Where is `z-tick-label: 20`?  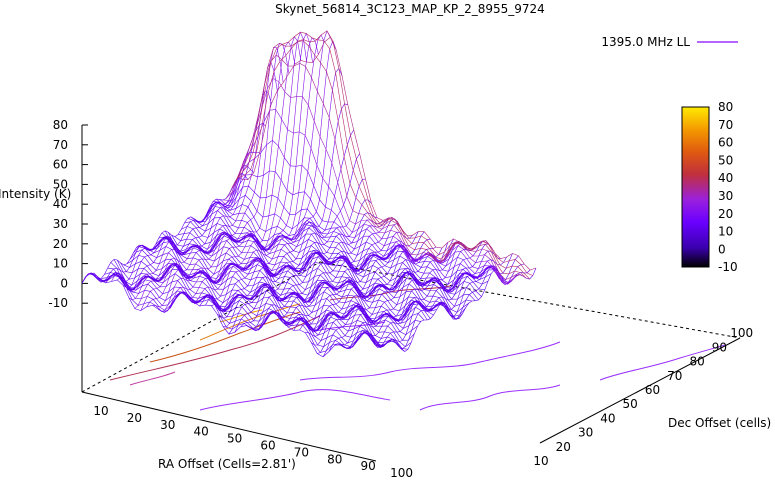
z-tick-label: 20 is located at coordinates (60, 244).